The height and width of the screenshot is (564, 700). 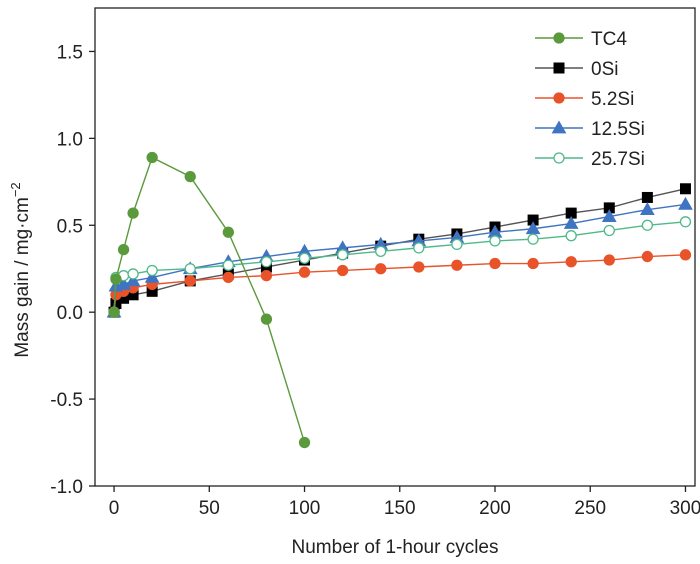 What do you see at coordinates (395, 547) in the screenshot?
I see `x-axis-label: Number of 1-hour cycles` at bounding box center [395, 547].